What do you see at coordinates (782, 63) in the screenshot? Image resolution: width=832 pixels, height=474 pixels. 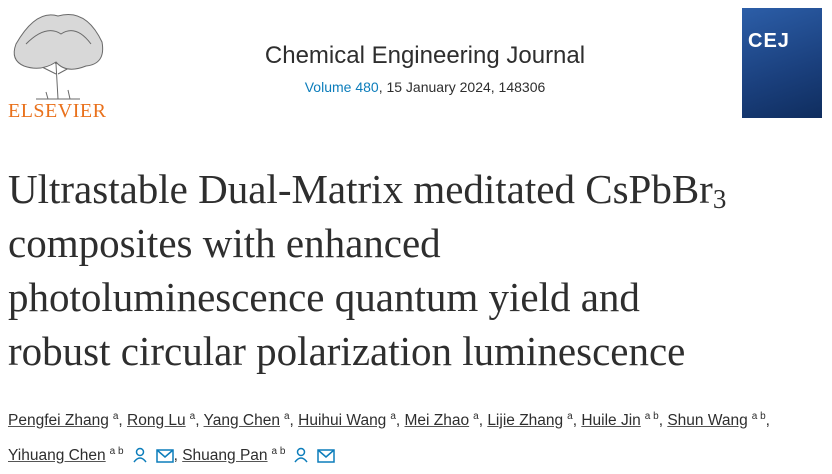 I see `journal-cover: CEJ` at bounding box center [782, 63].